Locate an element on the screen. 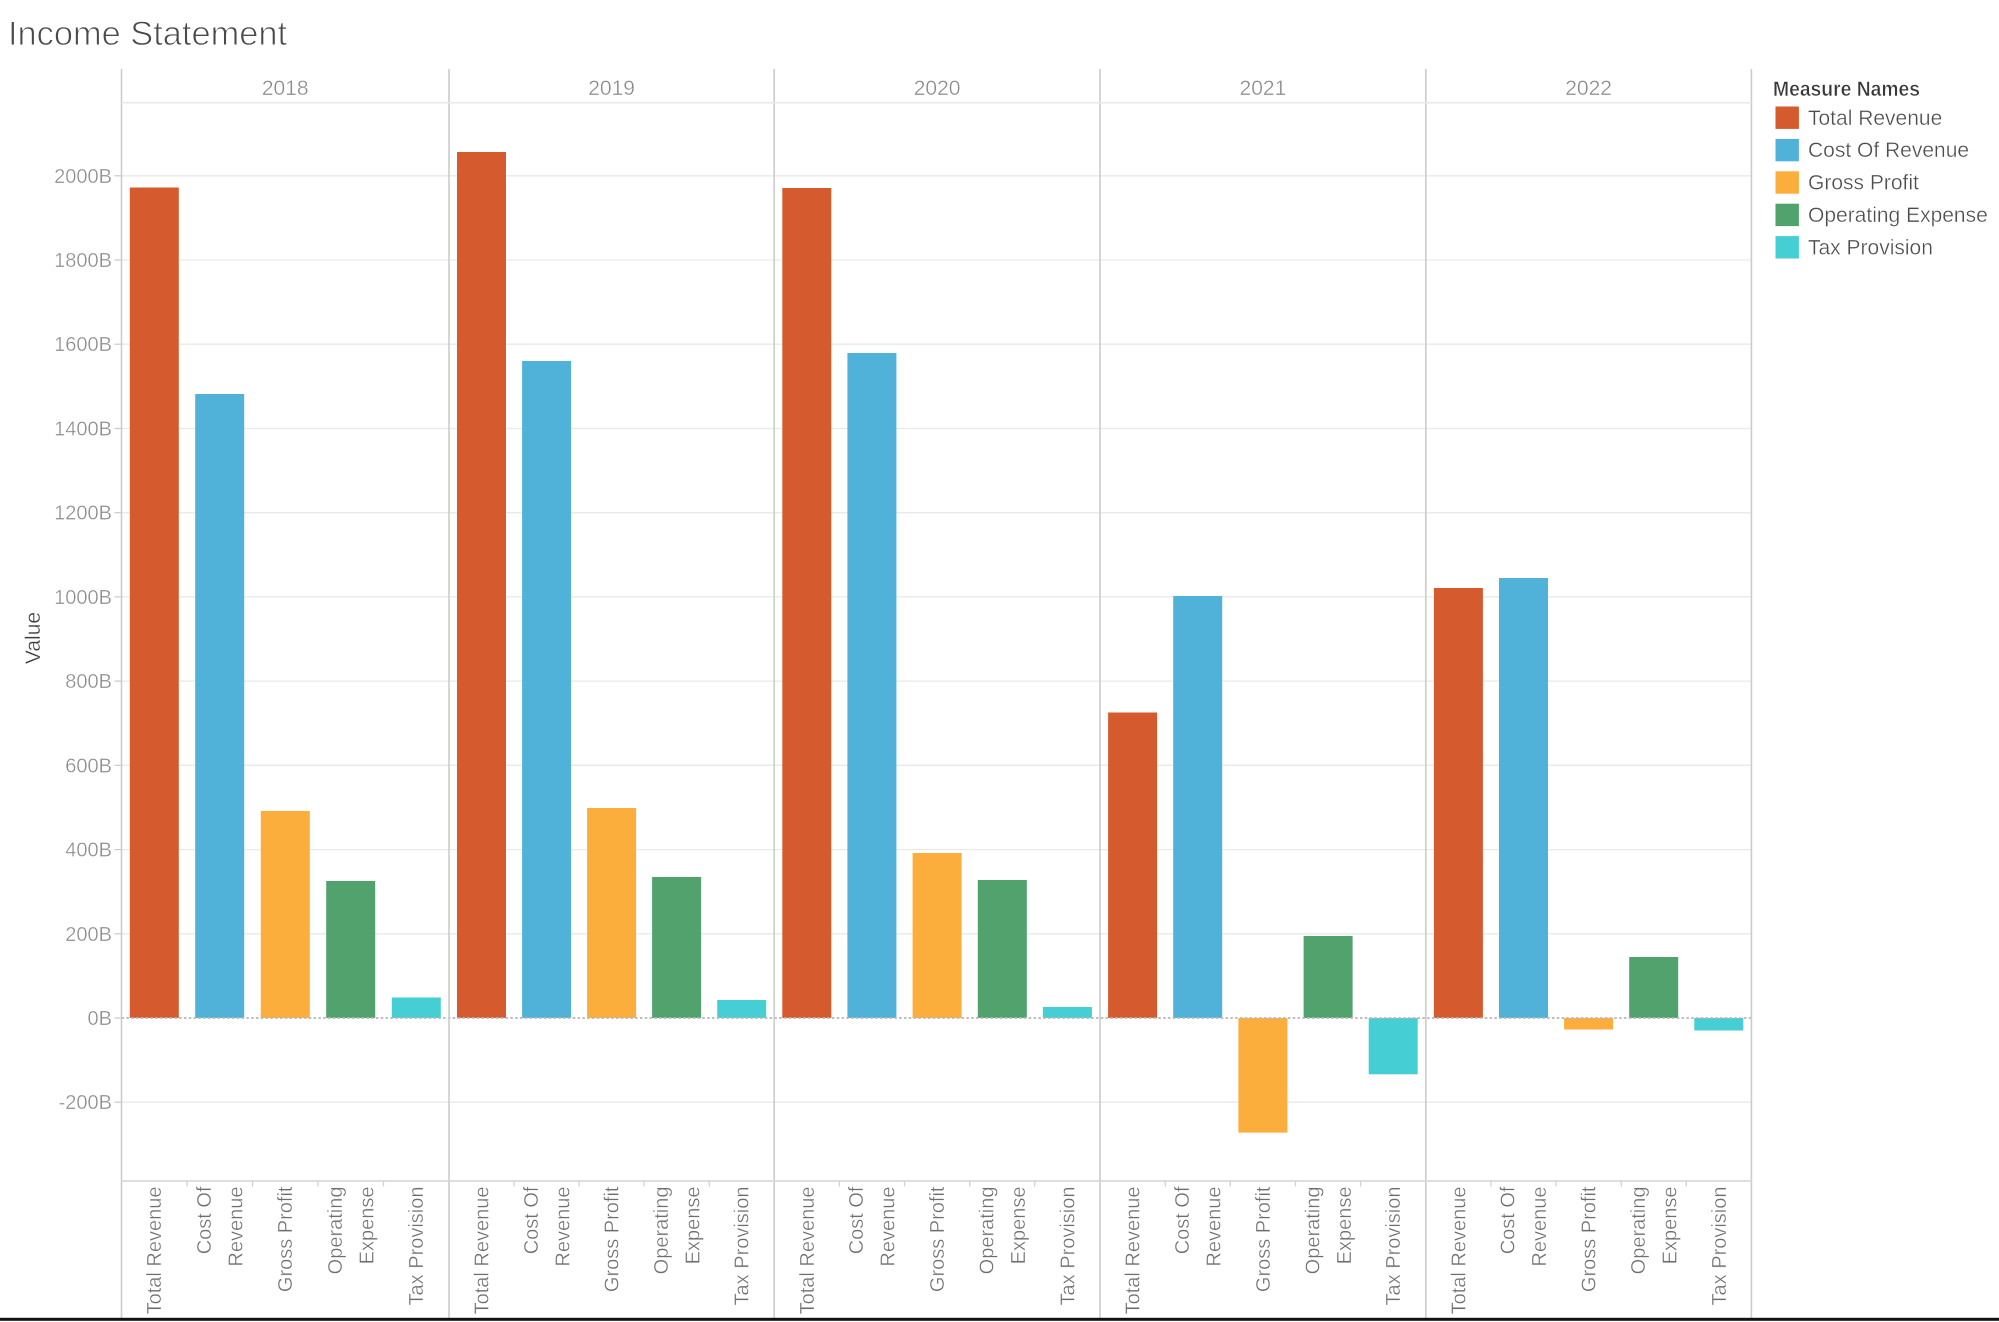 Image resolution: width=1999 pixels, height=1322 pixels. svg-text: 2020 is located at coordinates (937, 88).